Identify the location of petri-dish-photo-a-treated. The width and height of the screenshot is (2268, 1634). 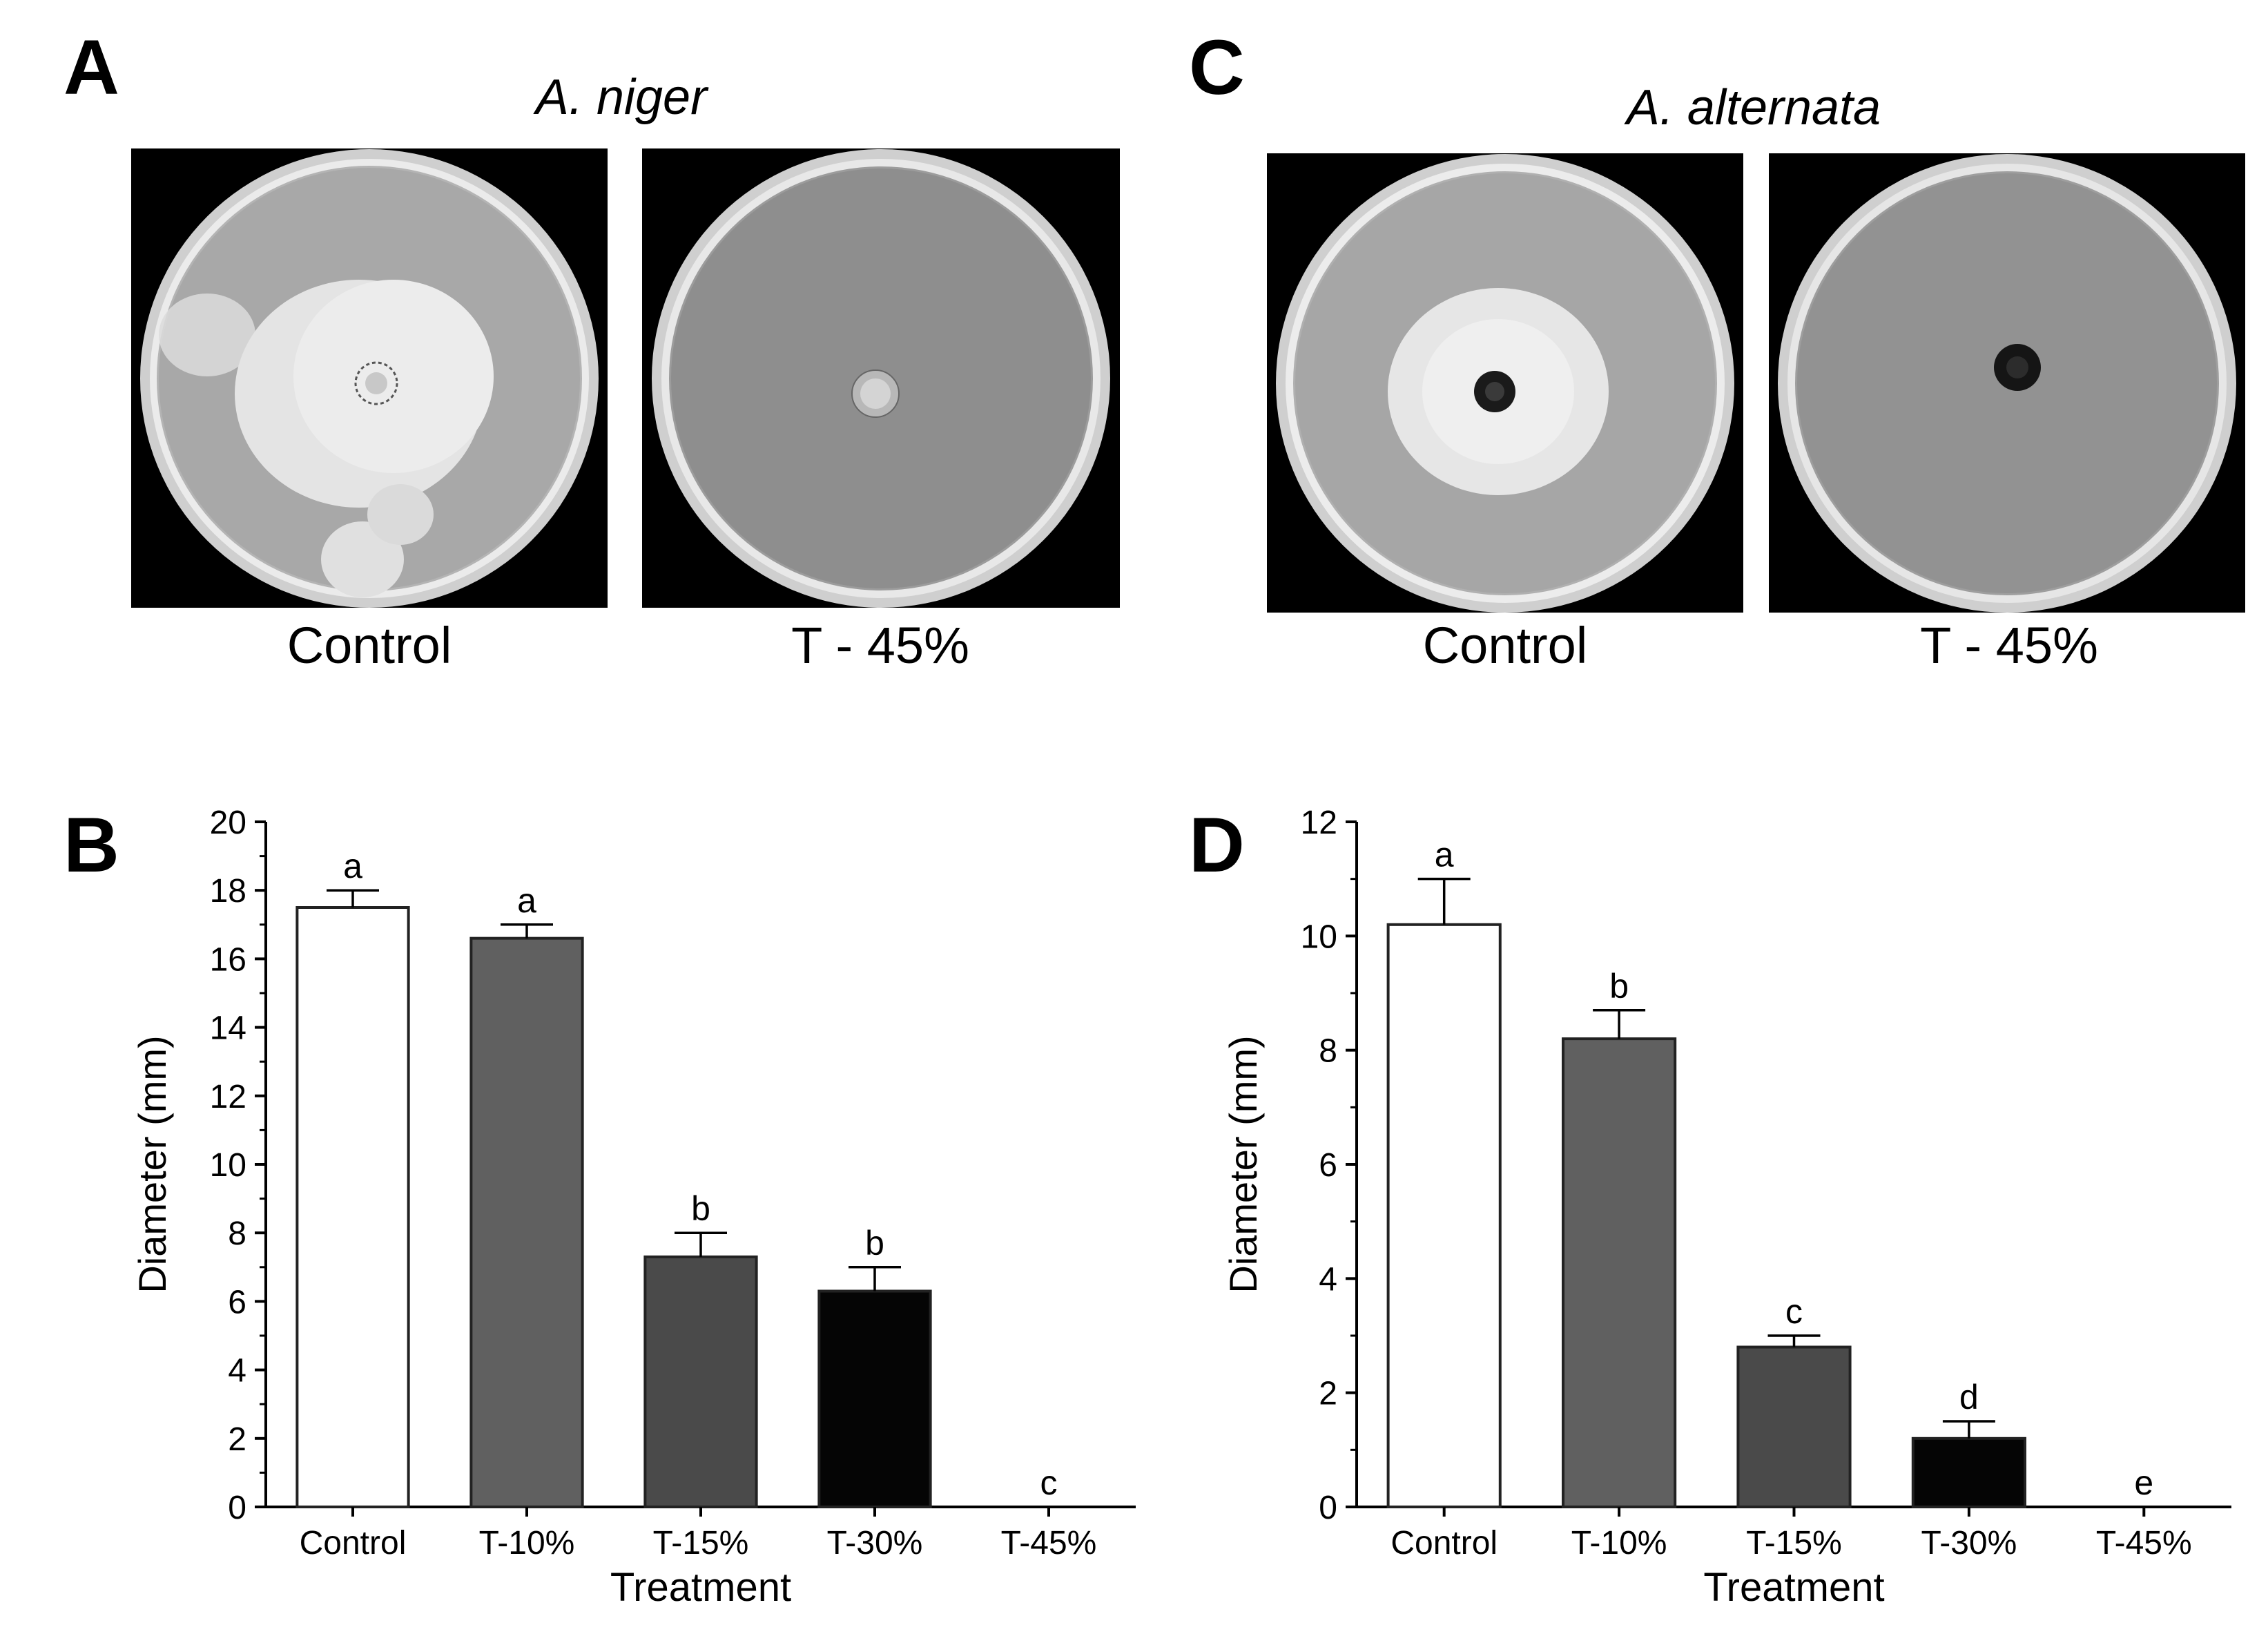
(881, 378).